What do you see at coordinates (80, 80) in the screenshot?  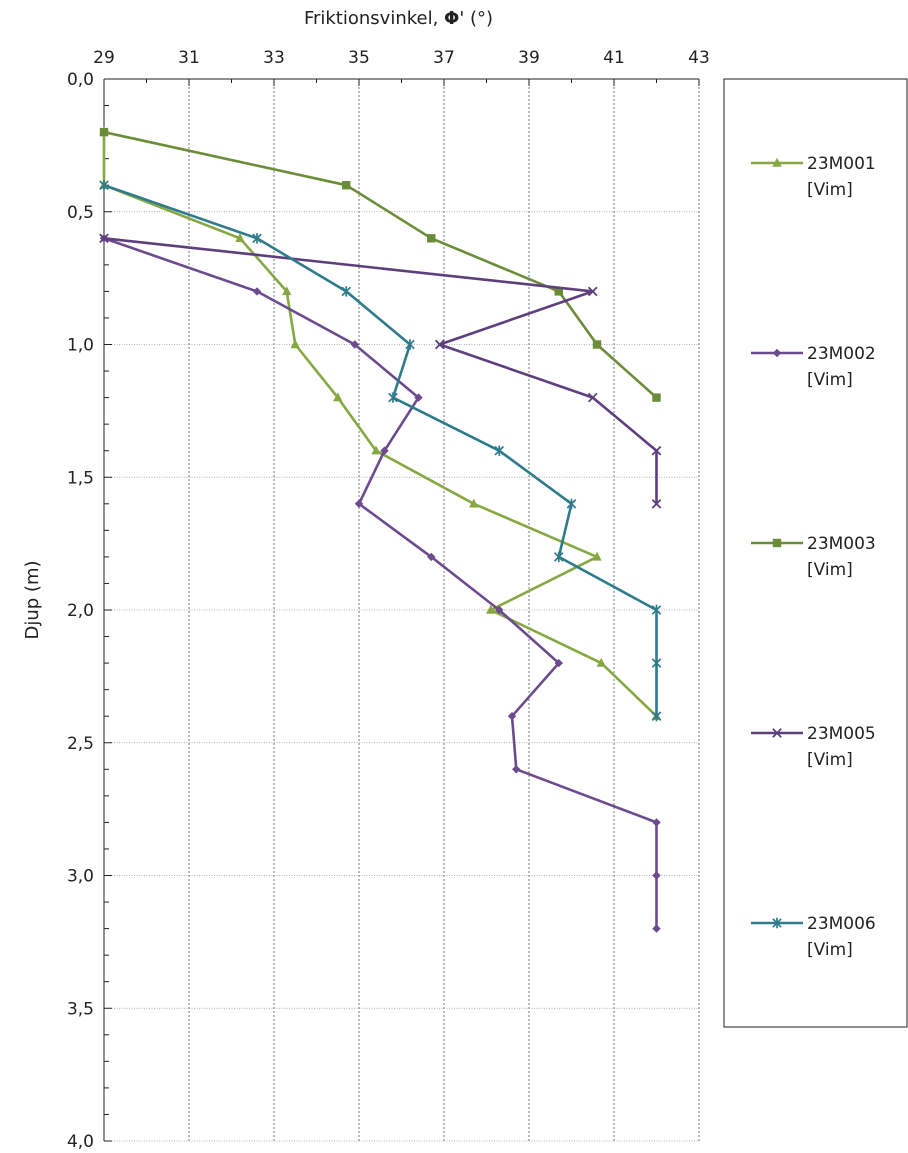 I see `y-tick-label: 0,0` at bounding box center [80, 80].